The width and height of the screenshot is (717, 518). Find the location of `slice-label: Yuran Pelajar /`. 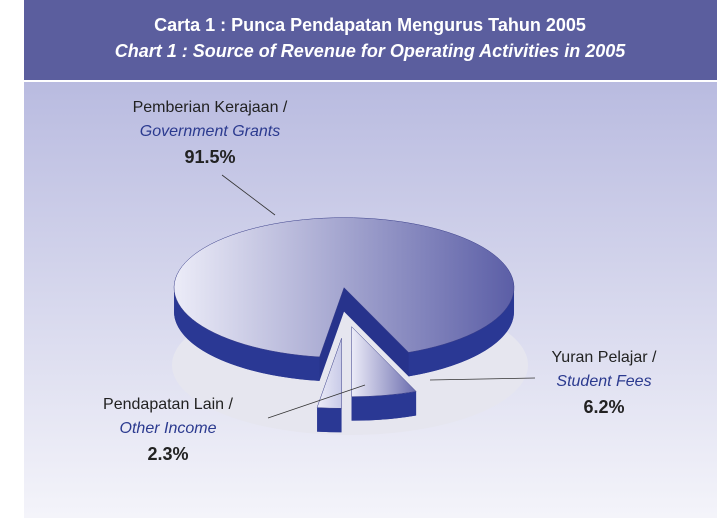

slice-label: Yuran Pelajar / is located at coordinates (605, 357).